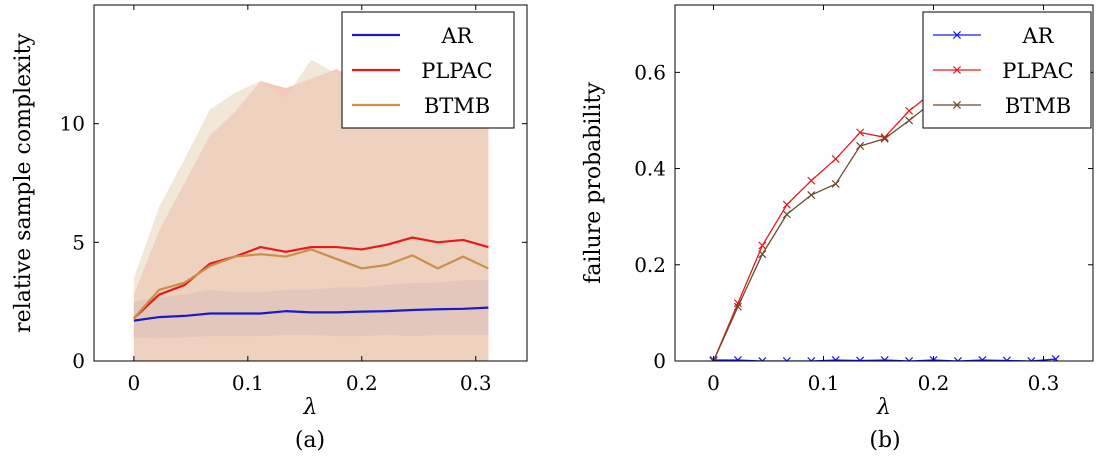 Image resolution: width=1097 pixels, height=470 pixels. What do you see at coordinates (957, 70) in the screenshot?
I see `legend-marker-plpac` at bounding box center [957, 70].